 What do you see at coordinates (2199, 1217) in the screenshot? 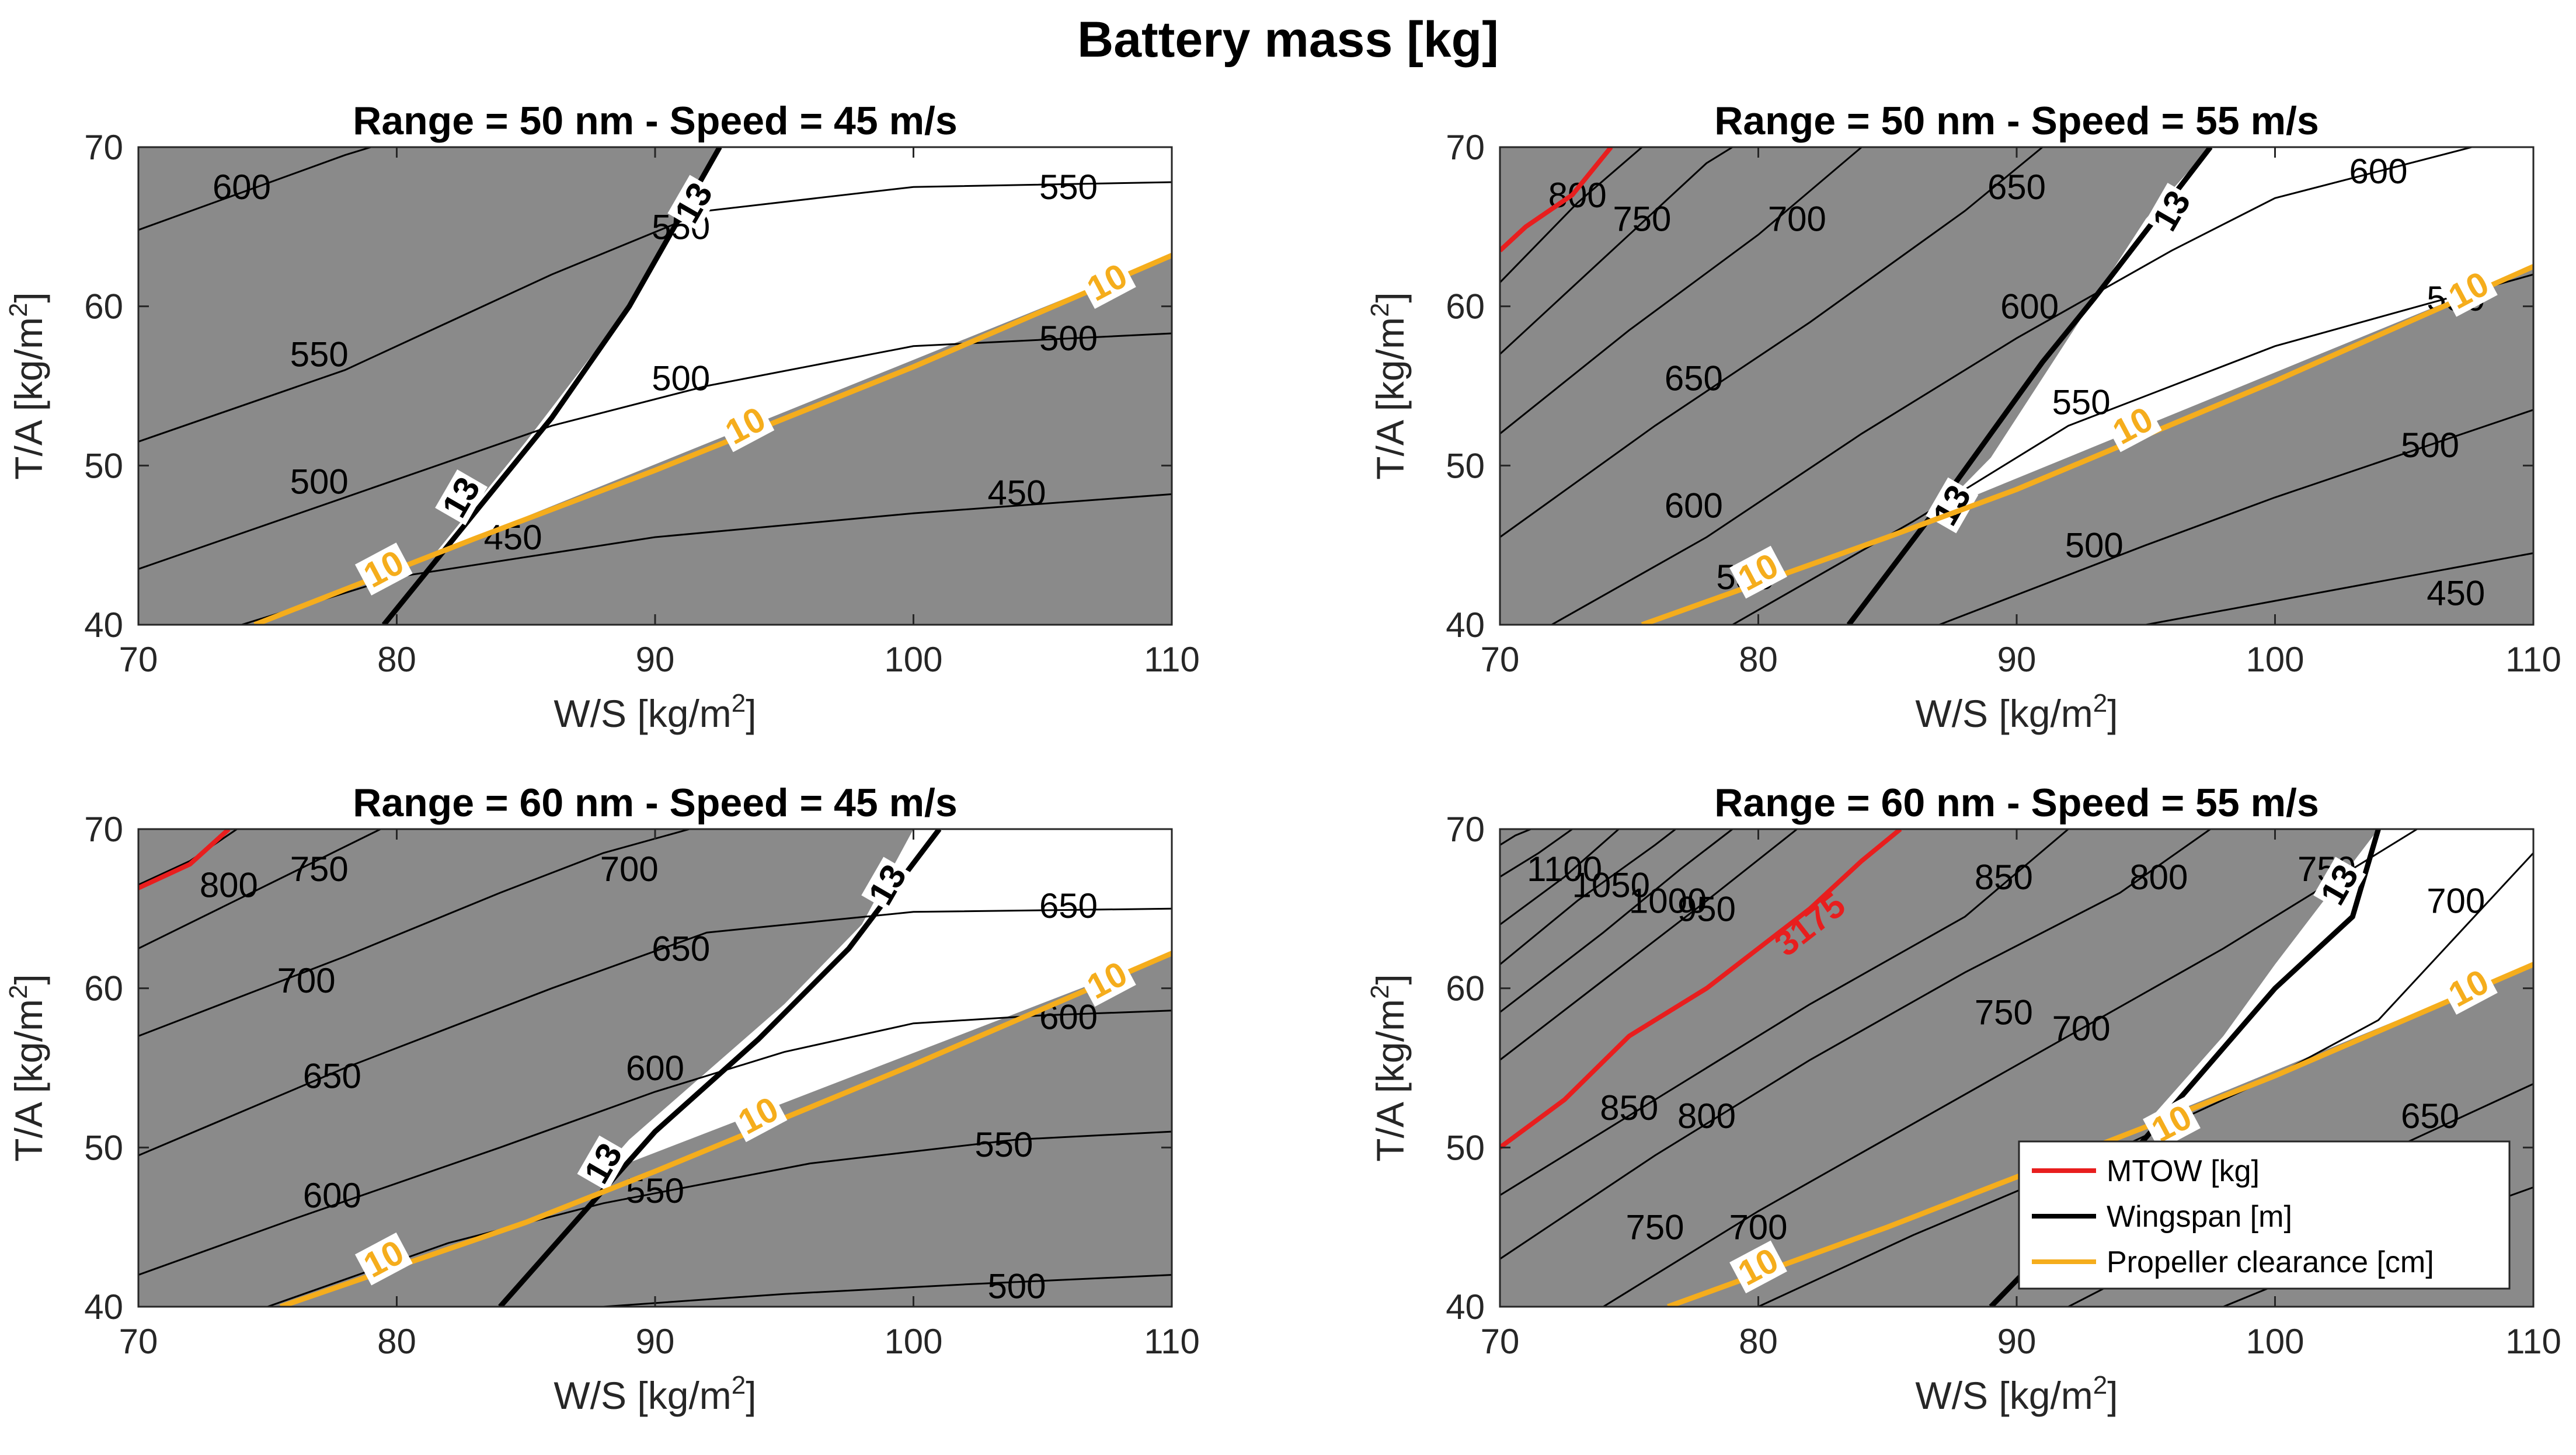
I see `legend-label: Wingspan [m]` at bounding box center [2199, 1217].